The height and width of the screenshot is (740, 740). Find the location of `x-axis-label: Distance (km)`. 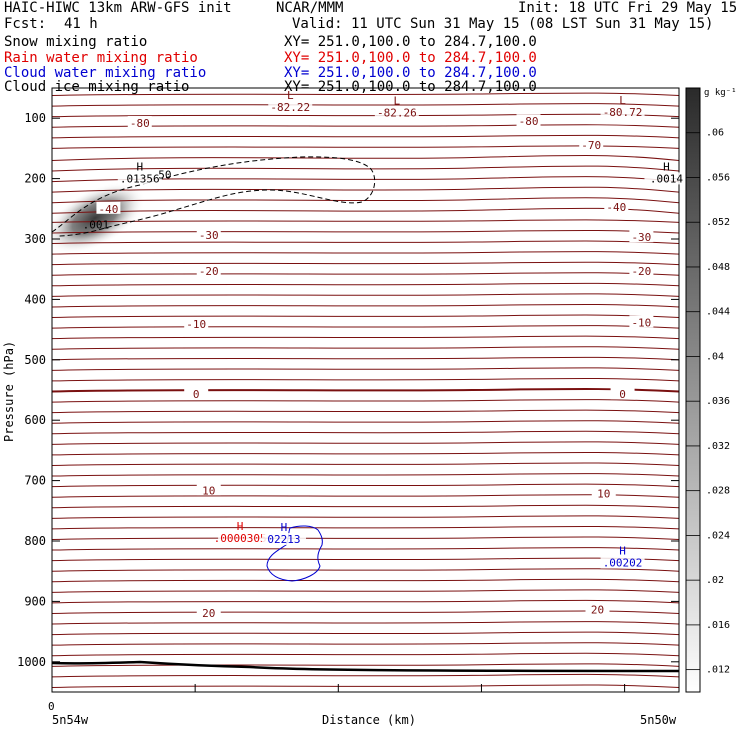

x-axis-label: Distance (km) is located at coordinates (369, 720).